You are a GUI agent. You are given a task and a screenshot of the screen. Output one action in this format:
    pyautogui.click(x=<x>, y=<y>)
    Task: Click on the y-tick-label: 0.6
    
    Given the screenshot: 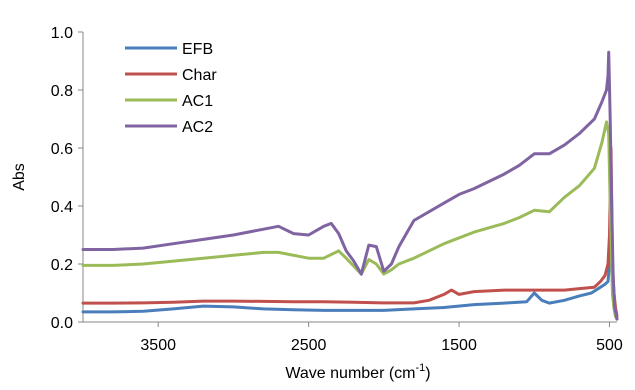 What is the action you would take?
    pyautogui.click(x=62, y=149)
    